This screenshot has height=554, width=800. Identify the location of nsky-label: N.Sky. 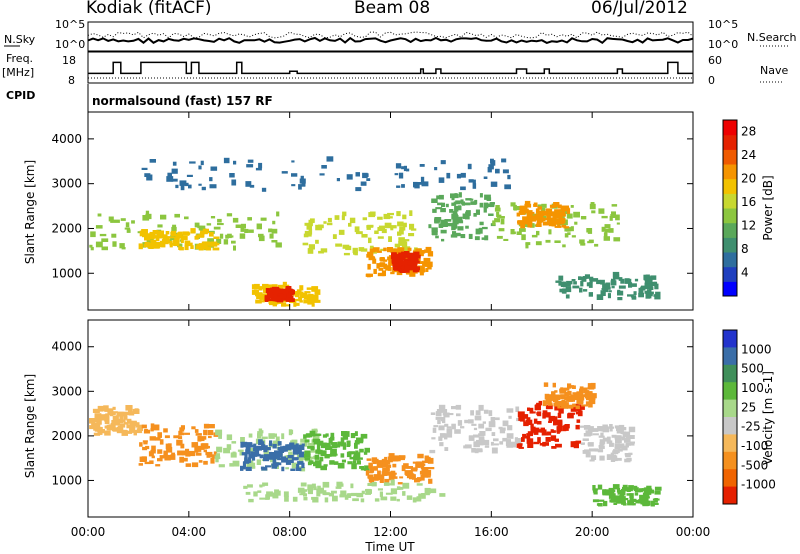
(20, 39).